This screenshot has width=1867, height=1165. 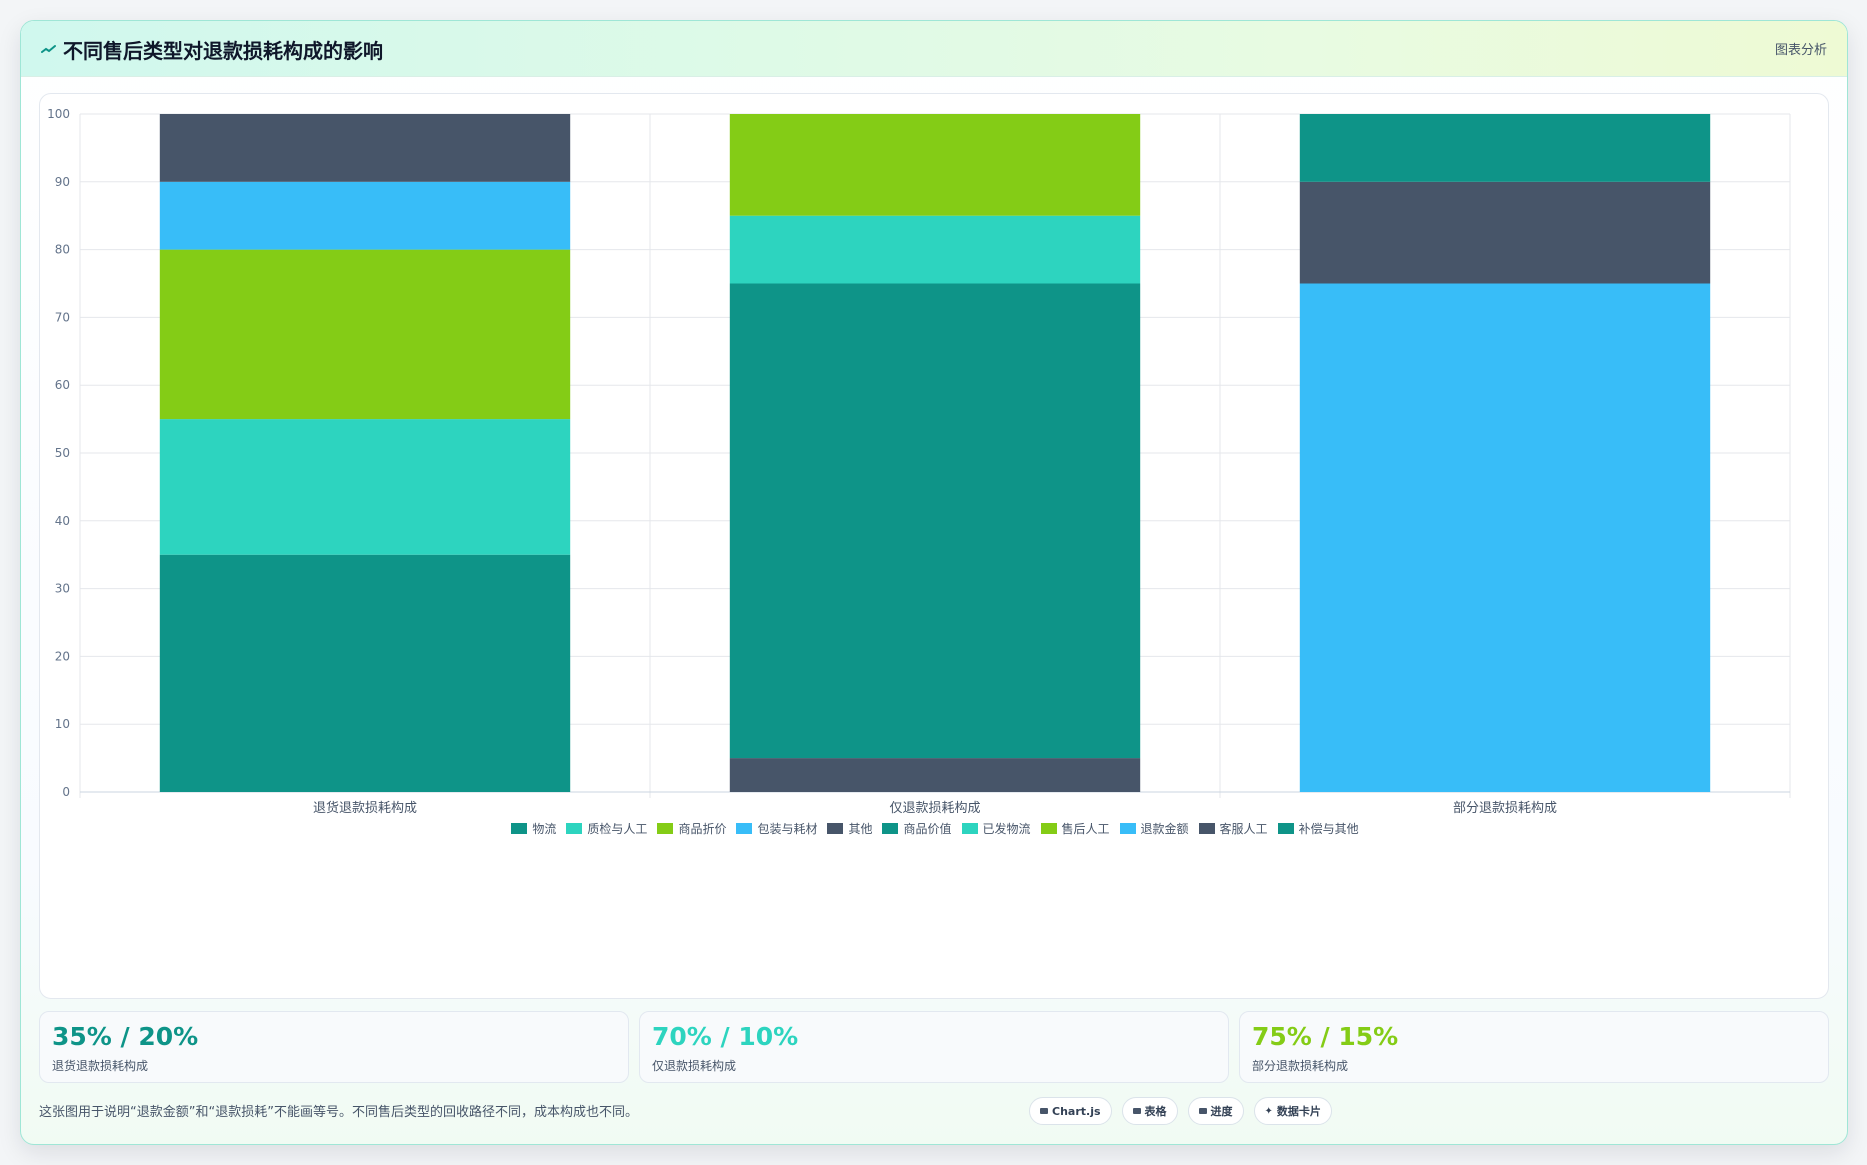 What do you see at coordinates (1221, 1111) in the screenshot?
I see `tag-label: 进度` at bounding box center [1221, 1111].